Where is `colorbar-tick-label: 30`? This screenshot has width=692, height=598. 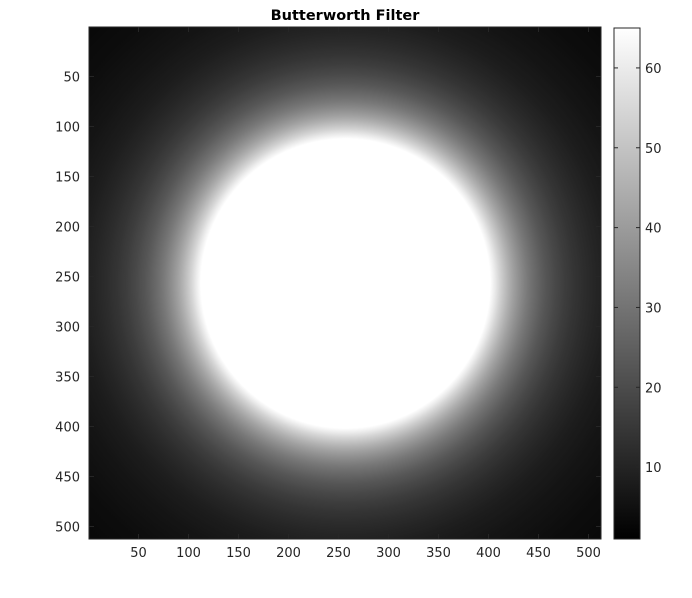
colorbar-tick-label: 30 is located at coordinates (653, 308).